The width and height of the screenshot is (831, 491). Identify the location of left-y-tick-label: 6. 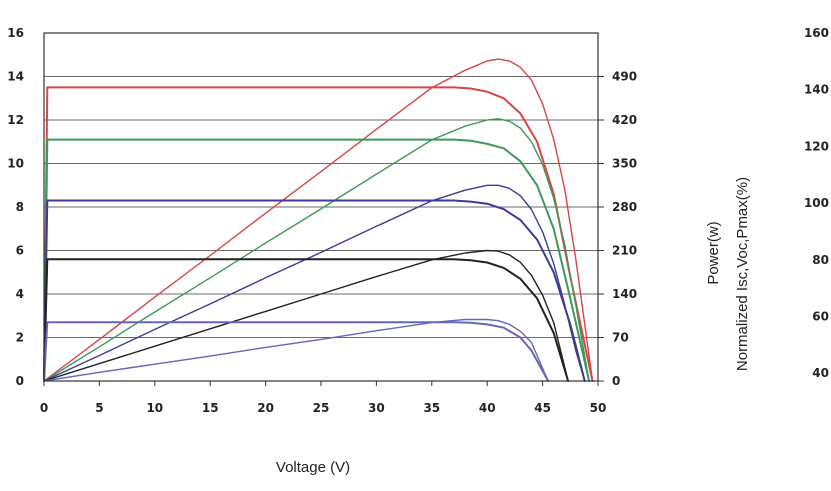
(20, 251).